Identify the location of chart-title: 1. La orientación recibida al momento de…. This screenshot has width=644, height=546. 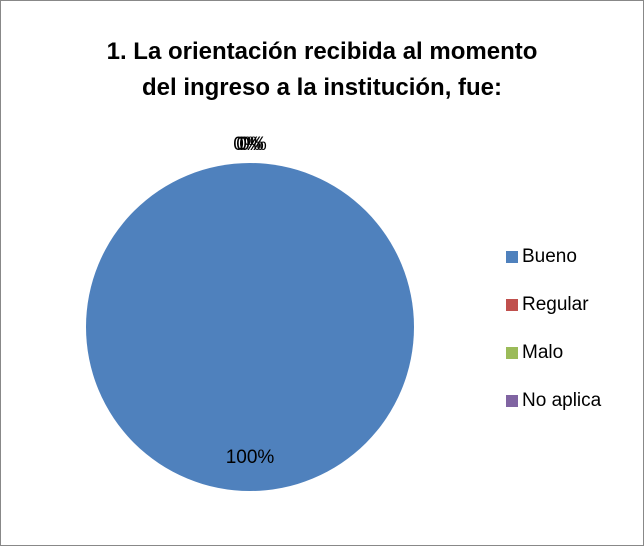
(322, 69).